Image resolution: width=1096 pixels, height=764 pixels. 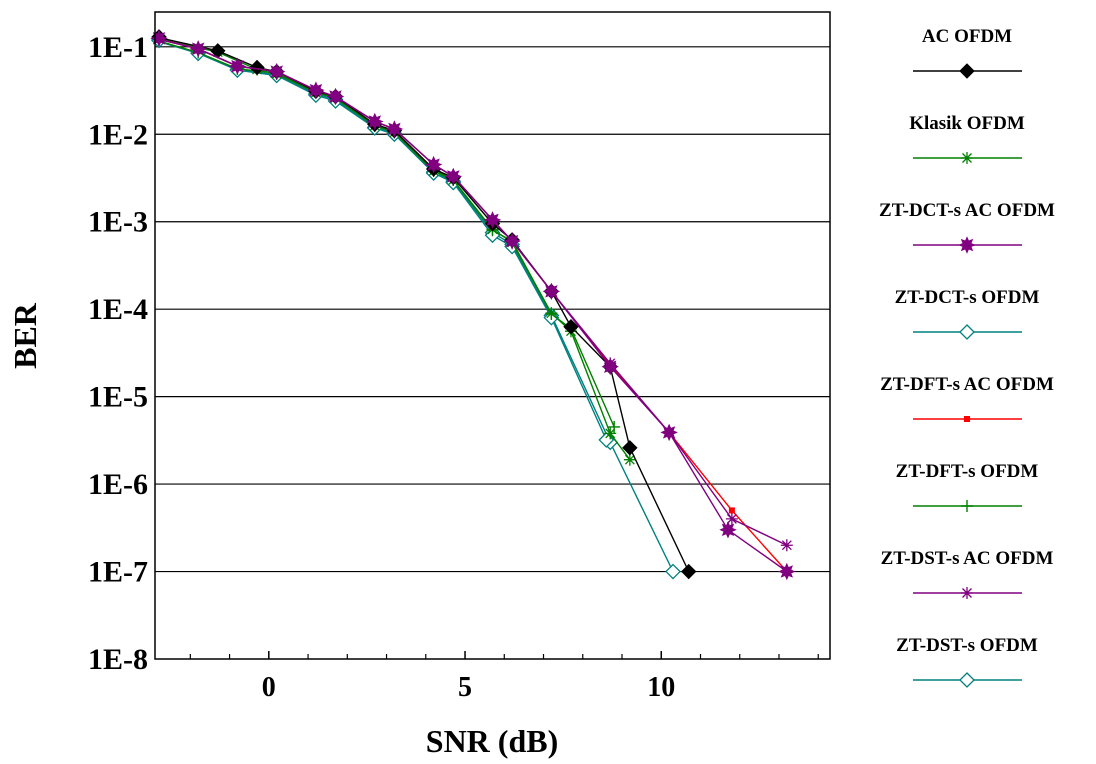 I want to click on x-axis-ticks: 0 5 10, so click(x=504, y=677).